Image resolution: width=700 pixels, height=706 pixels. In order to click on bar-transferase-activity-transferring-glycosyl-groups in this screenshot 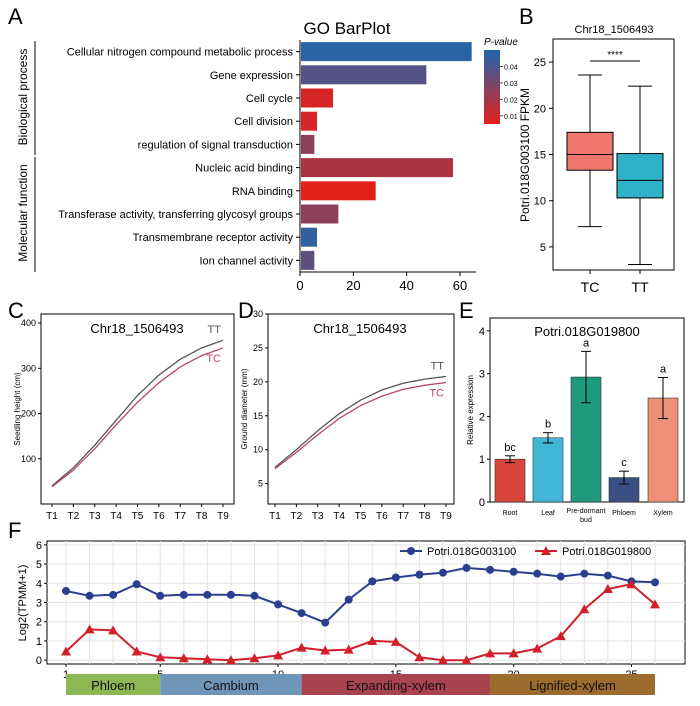, I will do `click(320, 214)`.